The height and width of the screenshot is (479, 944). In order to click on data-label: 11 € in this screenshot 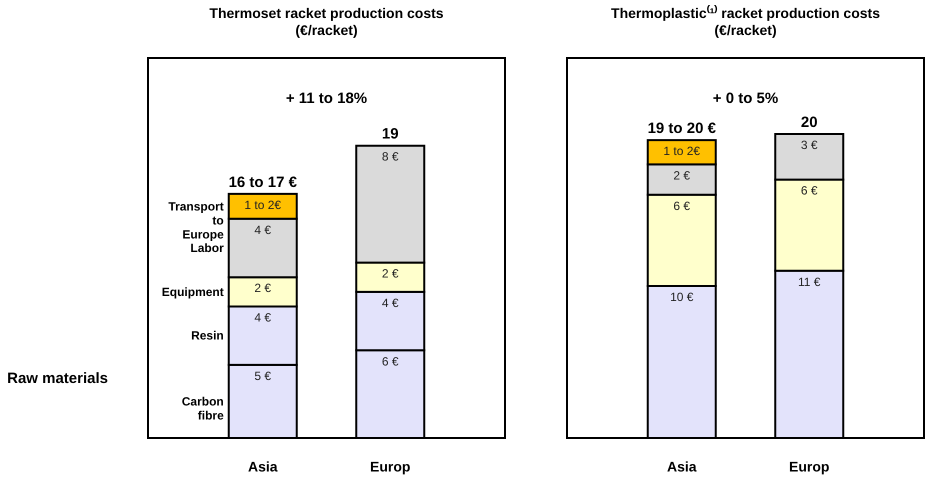, I will do `click(809, 281)`.